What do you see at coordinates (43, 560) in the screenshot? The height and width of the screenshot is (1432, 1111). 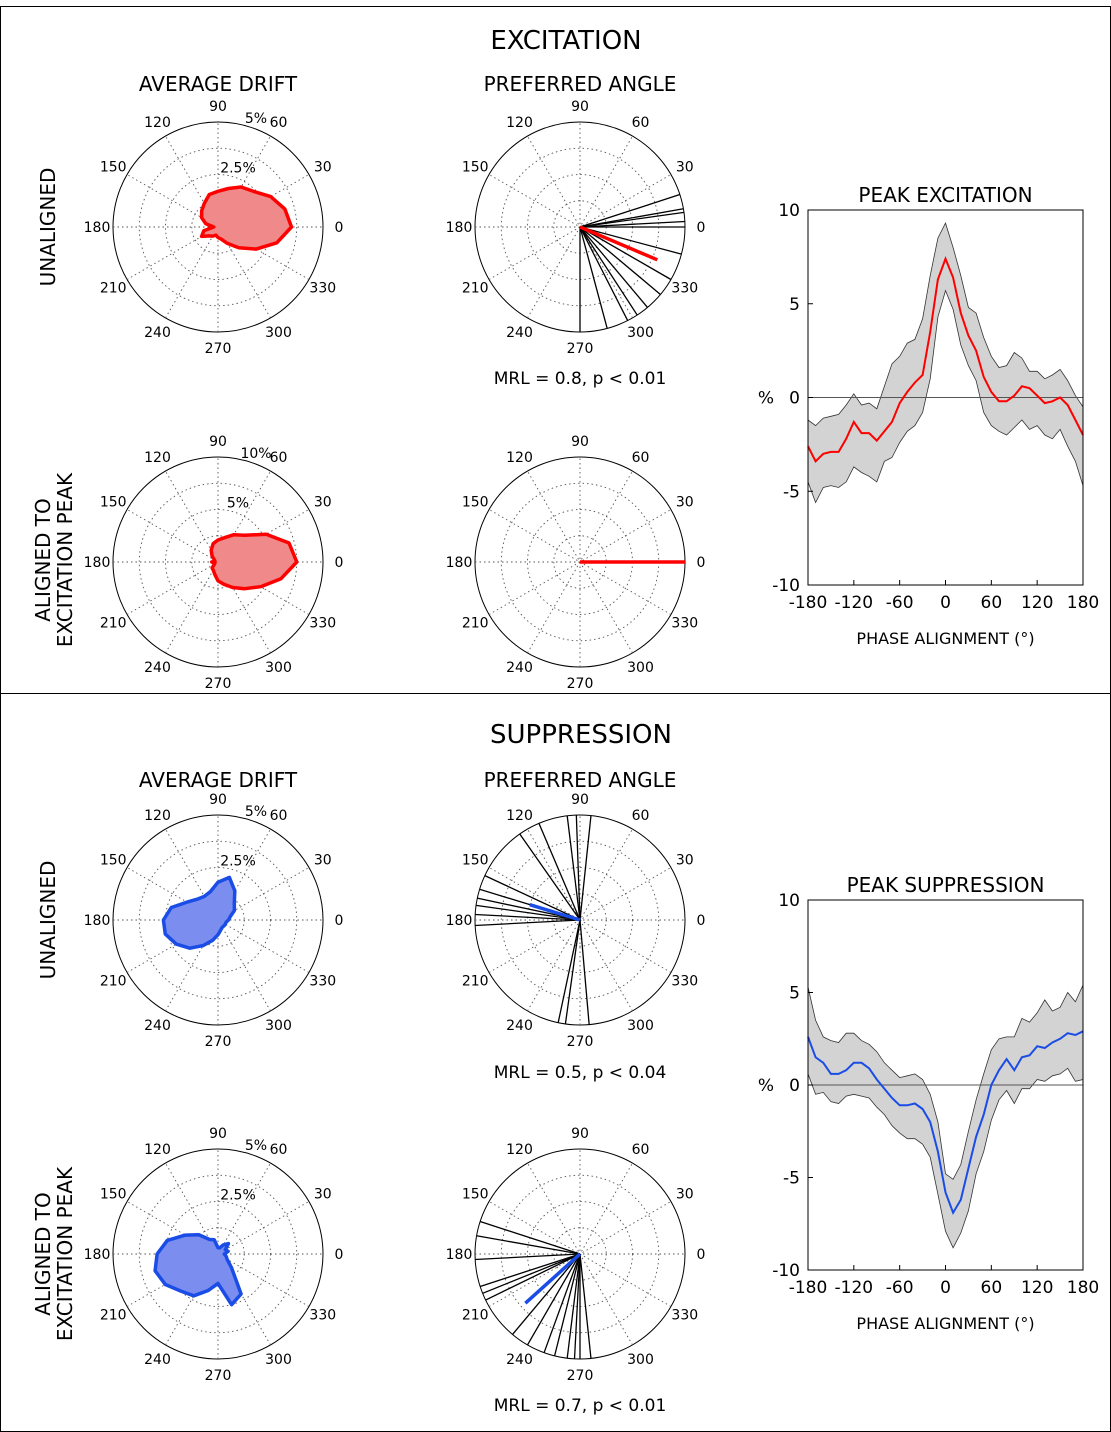 I see `excitation-aligned-row-label-1: ALIGNED TO` at bounding box center [43, 560].